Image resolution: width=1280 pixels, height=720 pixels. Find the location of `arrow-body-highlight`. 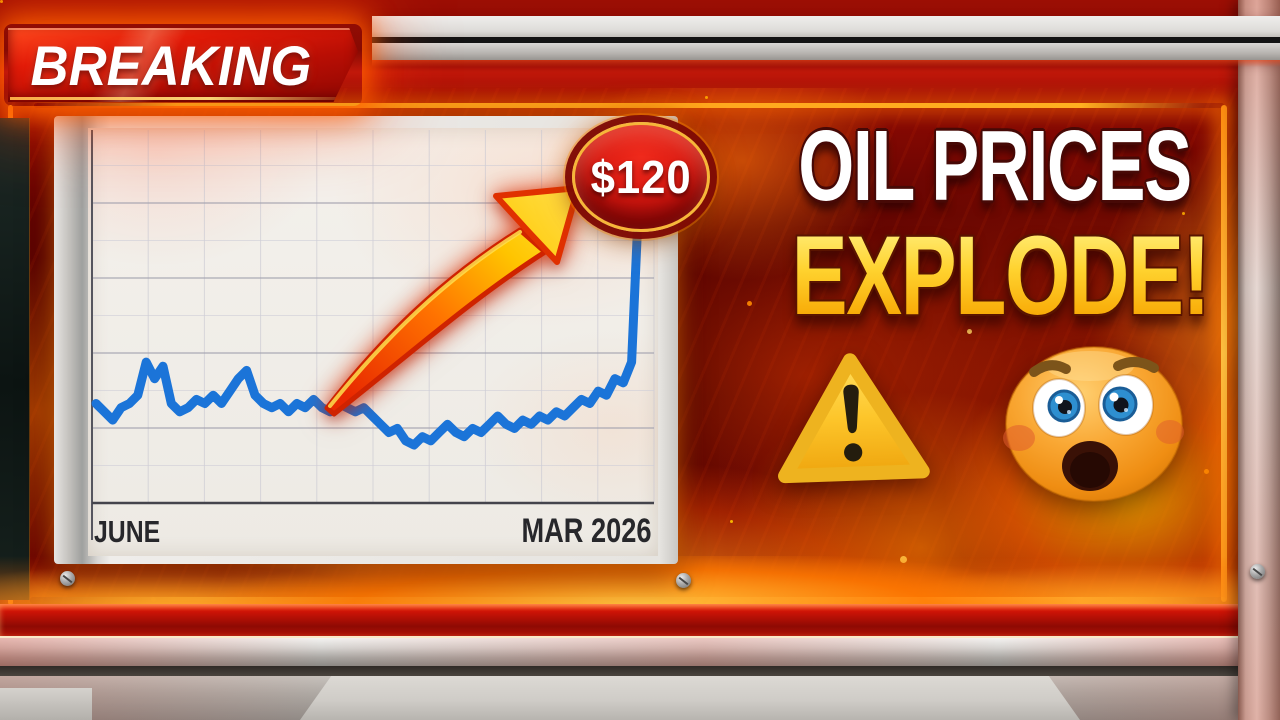

arrow-body-highlight is located at coordinates (425, 319).